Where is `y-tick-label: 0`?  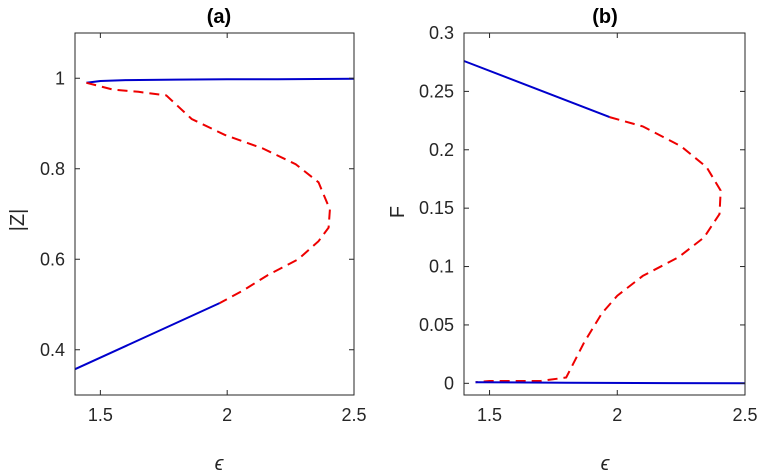 y-tick-label: 0 is located at coordinates (449, 383).